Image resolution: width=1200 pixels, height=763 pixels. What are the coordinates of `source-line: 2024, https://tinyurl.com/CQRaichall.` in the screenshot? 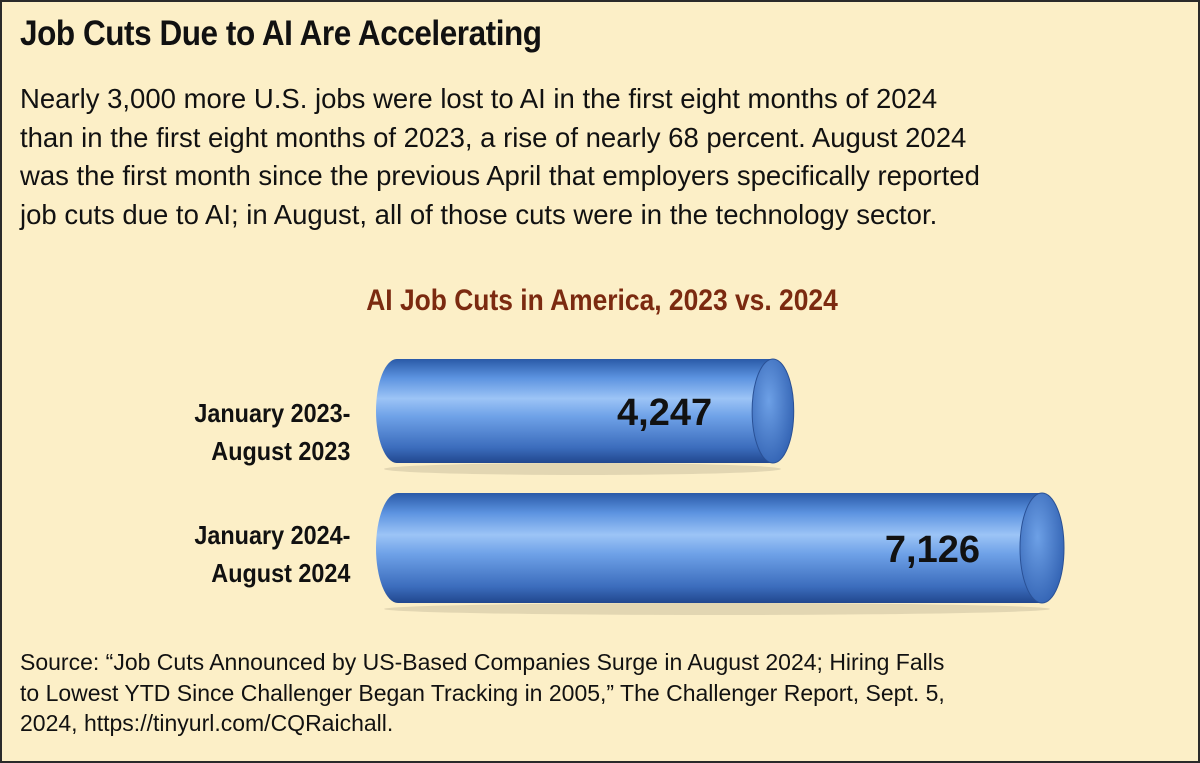 It's located at (207, 723).